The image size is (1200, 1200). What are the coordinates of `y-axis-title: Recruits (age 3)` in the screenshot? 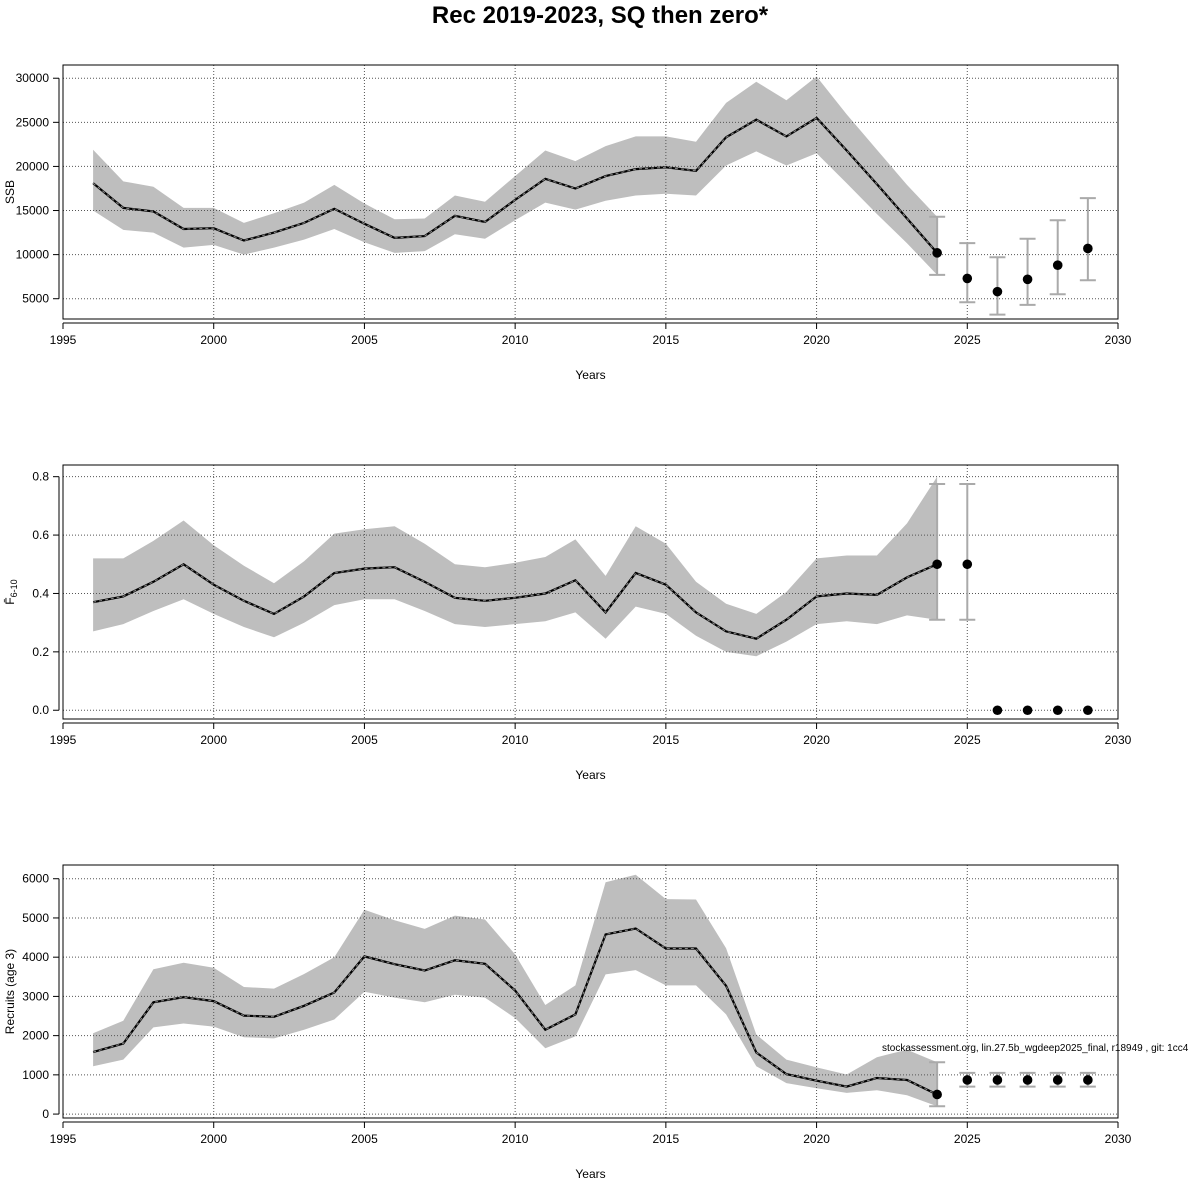 It's located at (10, 991).